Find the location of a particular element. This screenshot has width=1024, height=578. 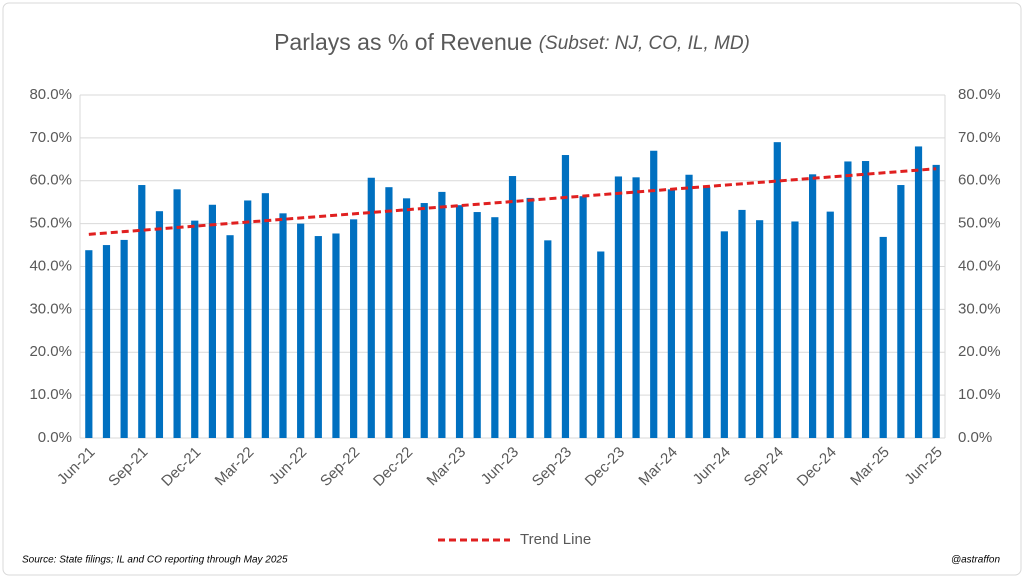

y-tick-label: 80.0% is located at coordinates (50, 94).